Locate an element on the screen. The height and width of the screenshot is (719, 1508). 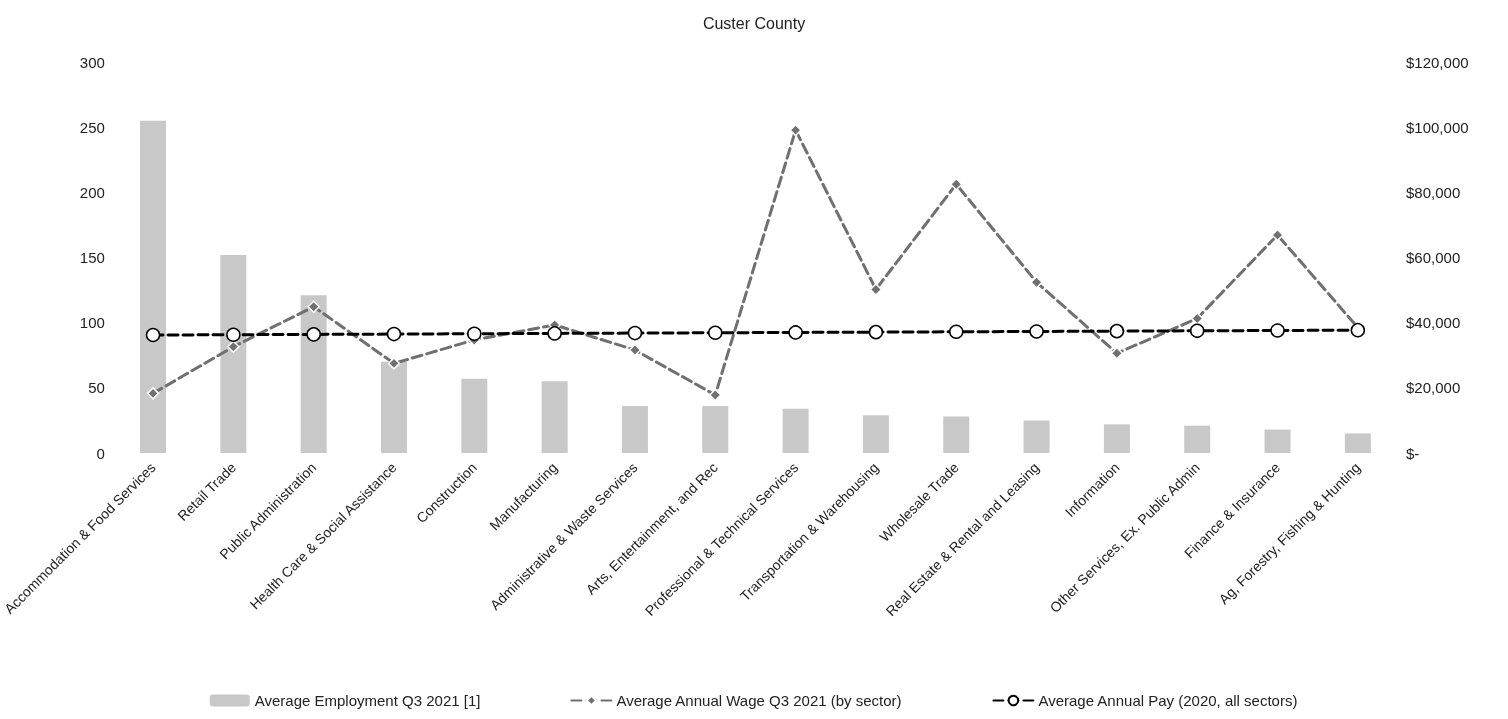
legend-label: Average Annual Wage Q3 2021 (by sector) is located at coordinates (759, 700).